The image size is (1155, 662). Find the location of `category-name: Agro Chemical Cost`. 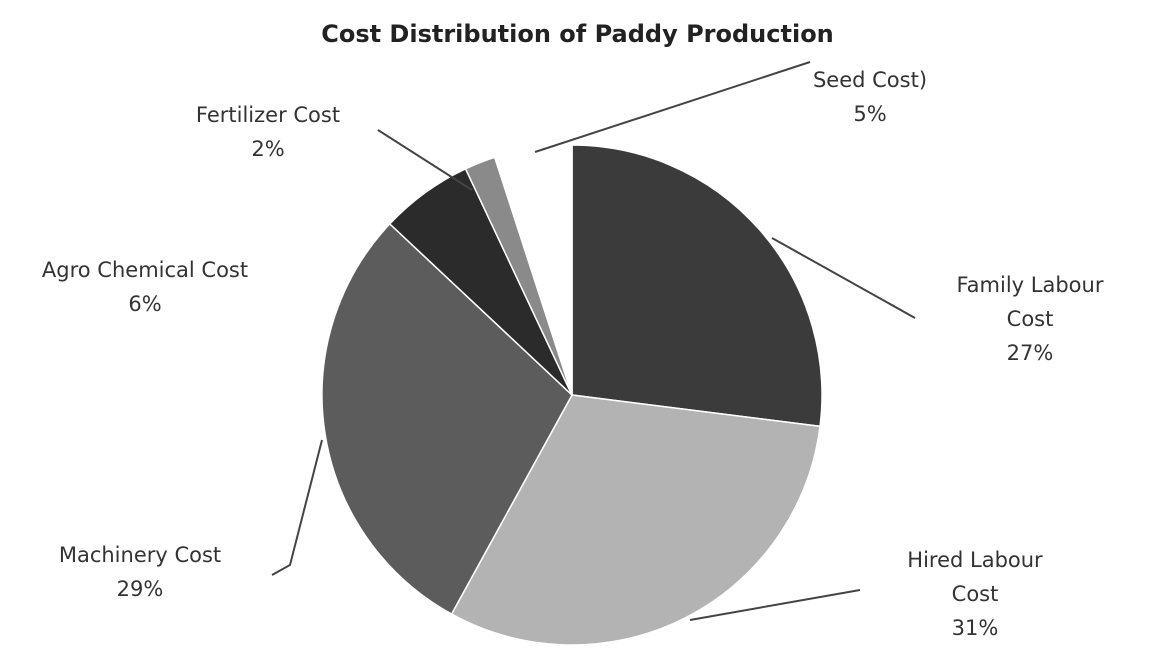

category-name: Agro Chemical Cost is located at coordinates (145, 270).